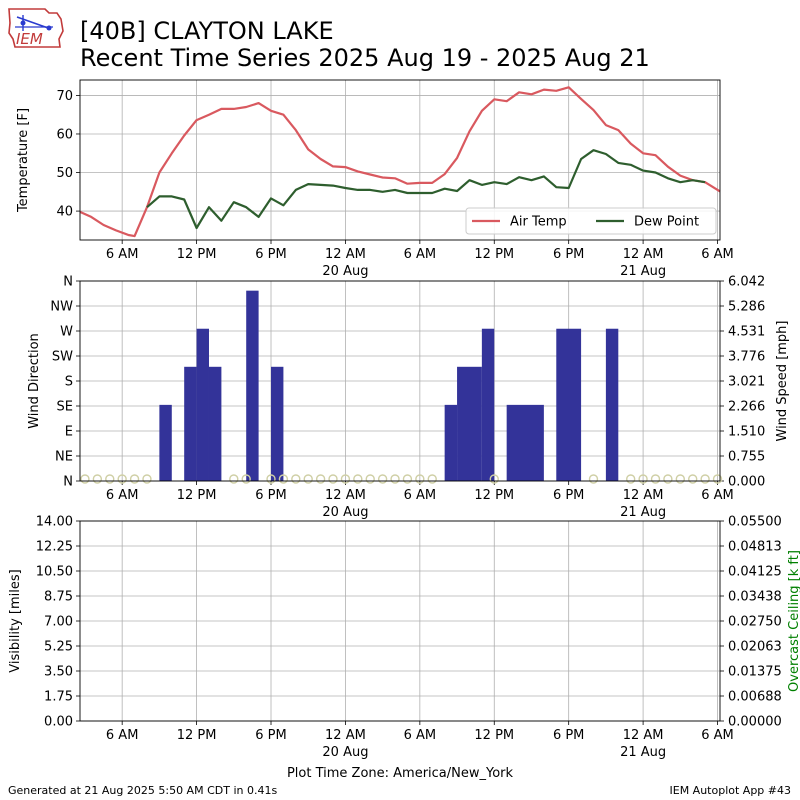 The width and height of the screenshot is (800, 800). I want to click on y2-tick-label: 0.03438, so click(755, 597).